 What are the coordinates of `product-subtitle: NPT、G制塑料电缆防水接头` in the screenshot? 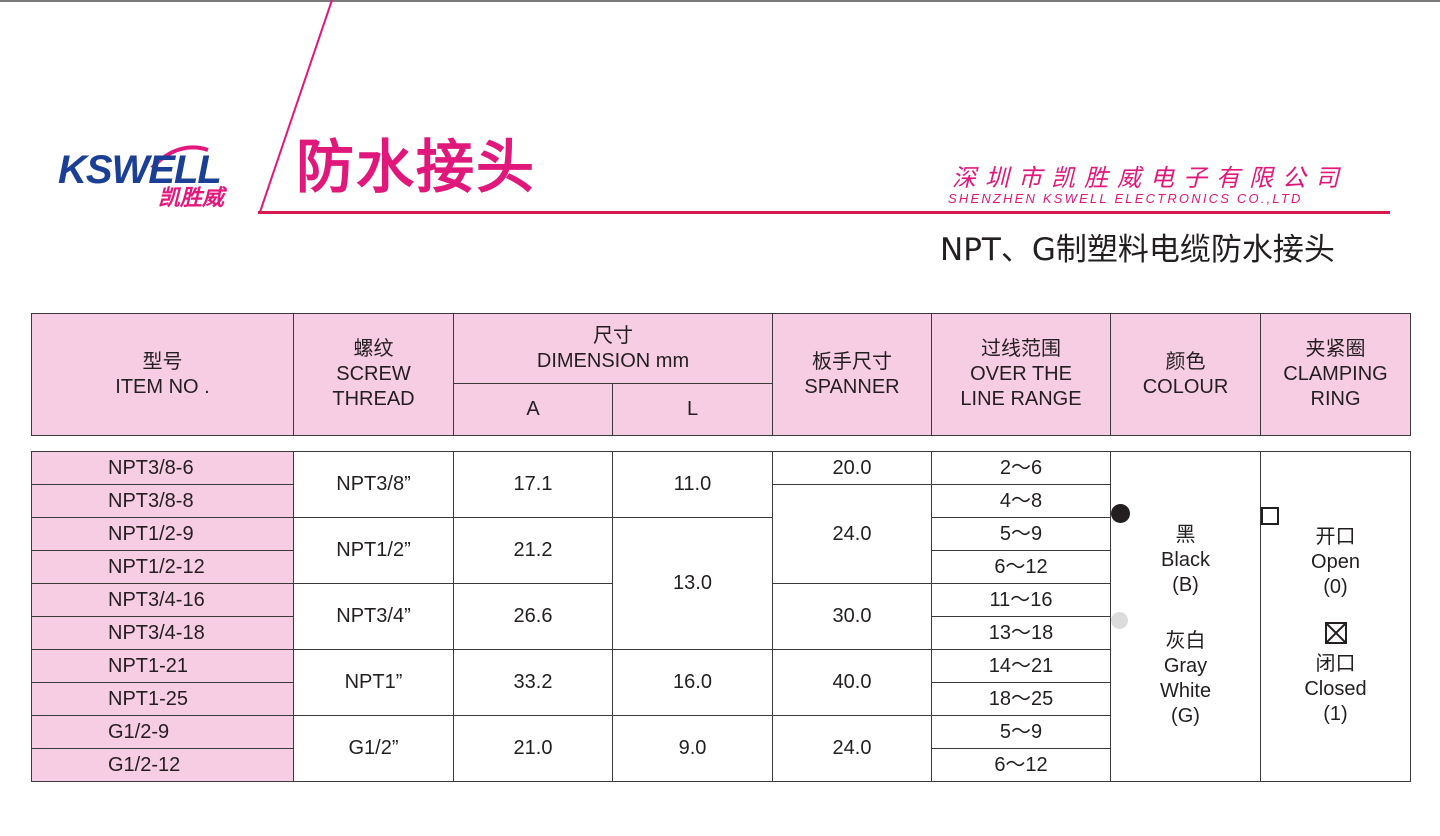 It's located at (1137, 250).